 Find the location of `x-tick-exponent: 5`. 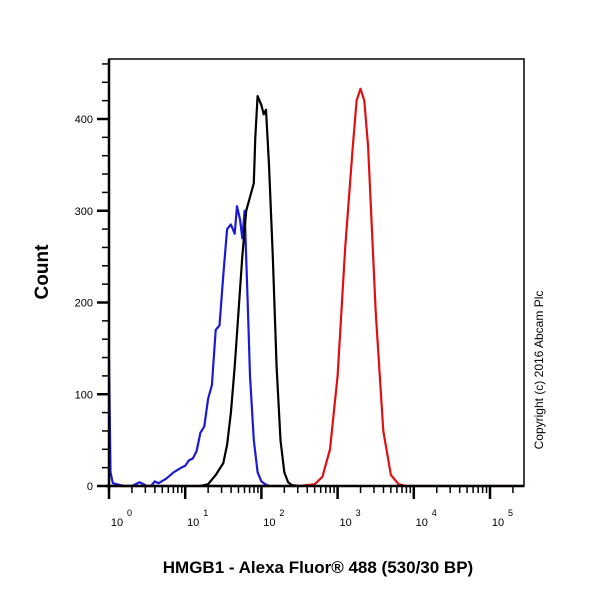

x-tick-exponent: 5 is located at coordinates (510, 513).